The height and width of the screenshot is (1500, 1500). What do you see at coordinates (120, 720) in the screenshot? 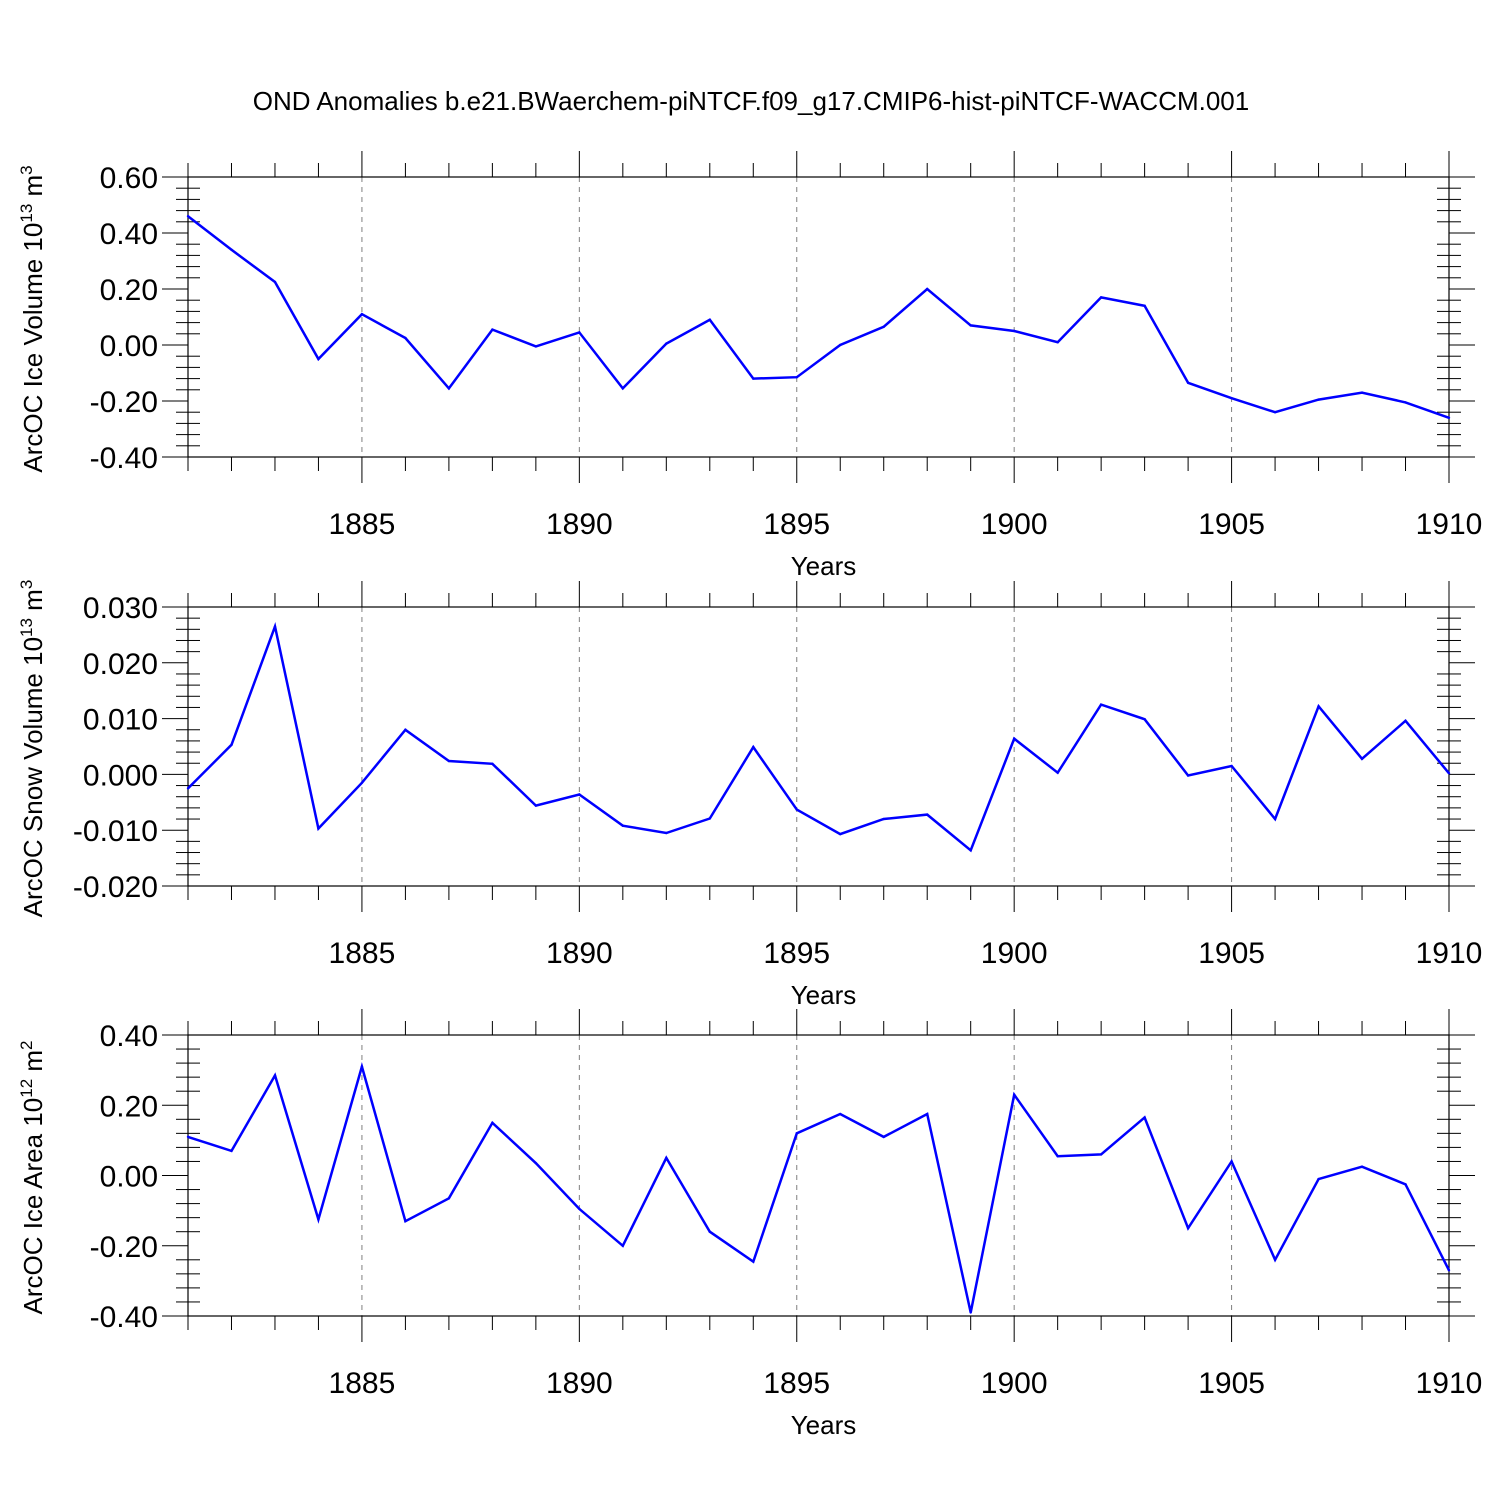
I see `y-tick-label: 0.010` at bounding box center [120, 720].